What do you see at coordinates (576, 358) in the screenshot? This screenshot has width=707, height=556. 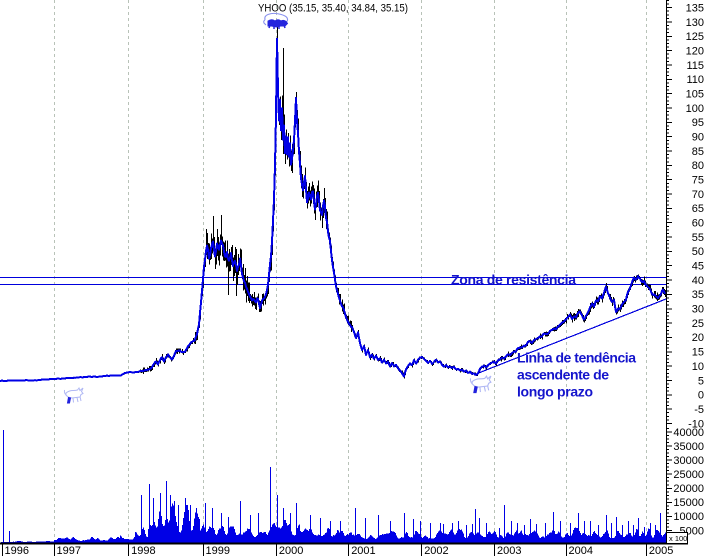 I see `svg-text: Linha de tendência` at bounding box center [576, 358].